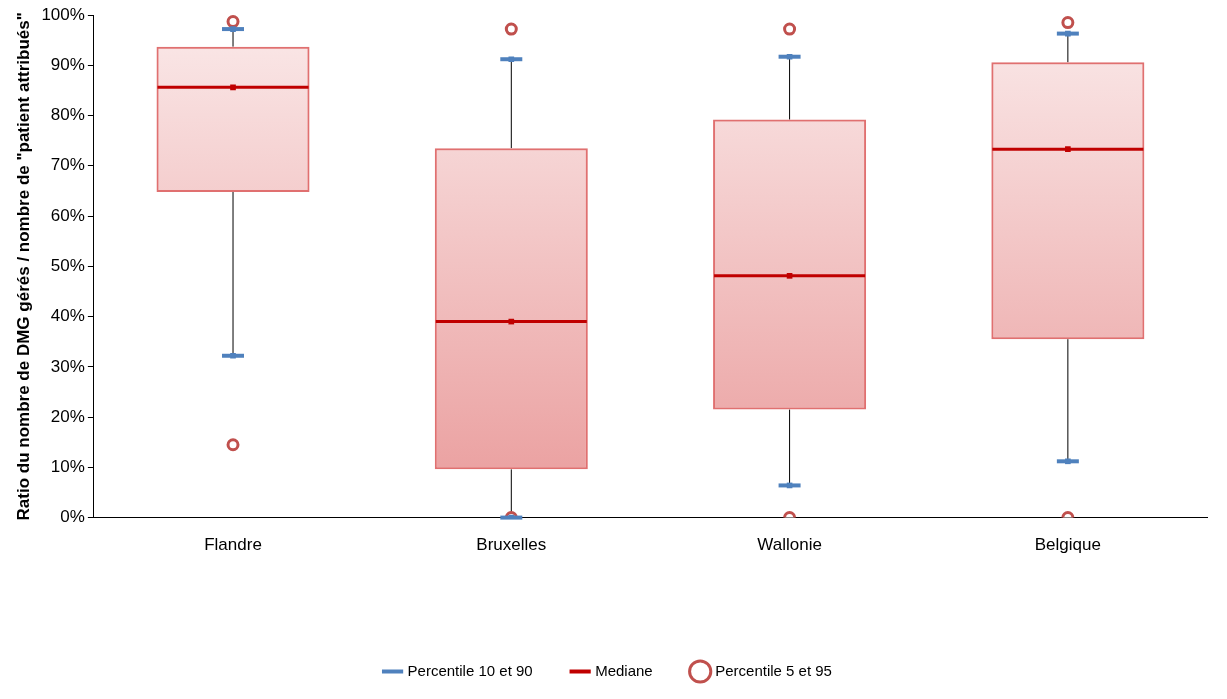 This screenshot has width=1227, height=699. Describe the element at coordinates (67, 265) in the screenshot. I see `y-tick-label: 50%` at that location.